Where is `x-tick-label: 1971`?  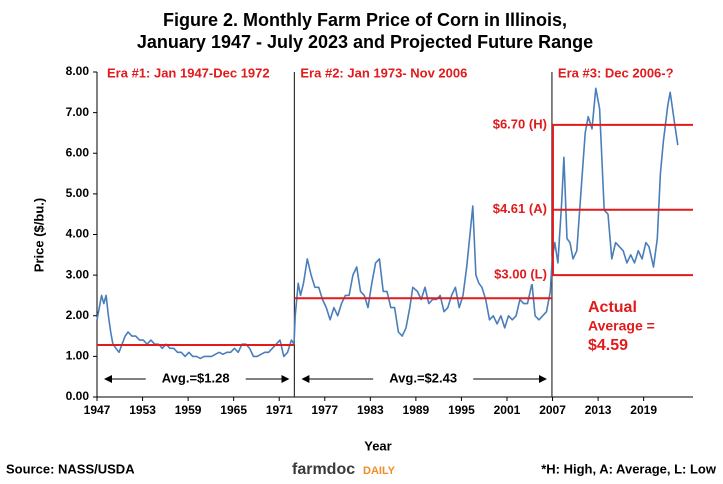 x-tick-label: 1971 is located at coordinates (279, 410).